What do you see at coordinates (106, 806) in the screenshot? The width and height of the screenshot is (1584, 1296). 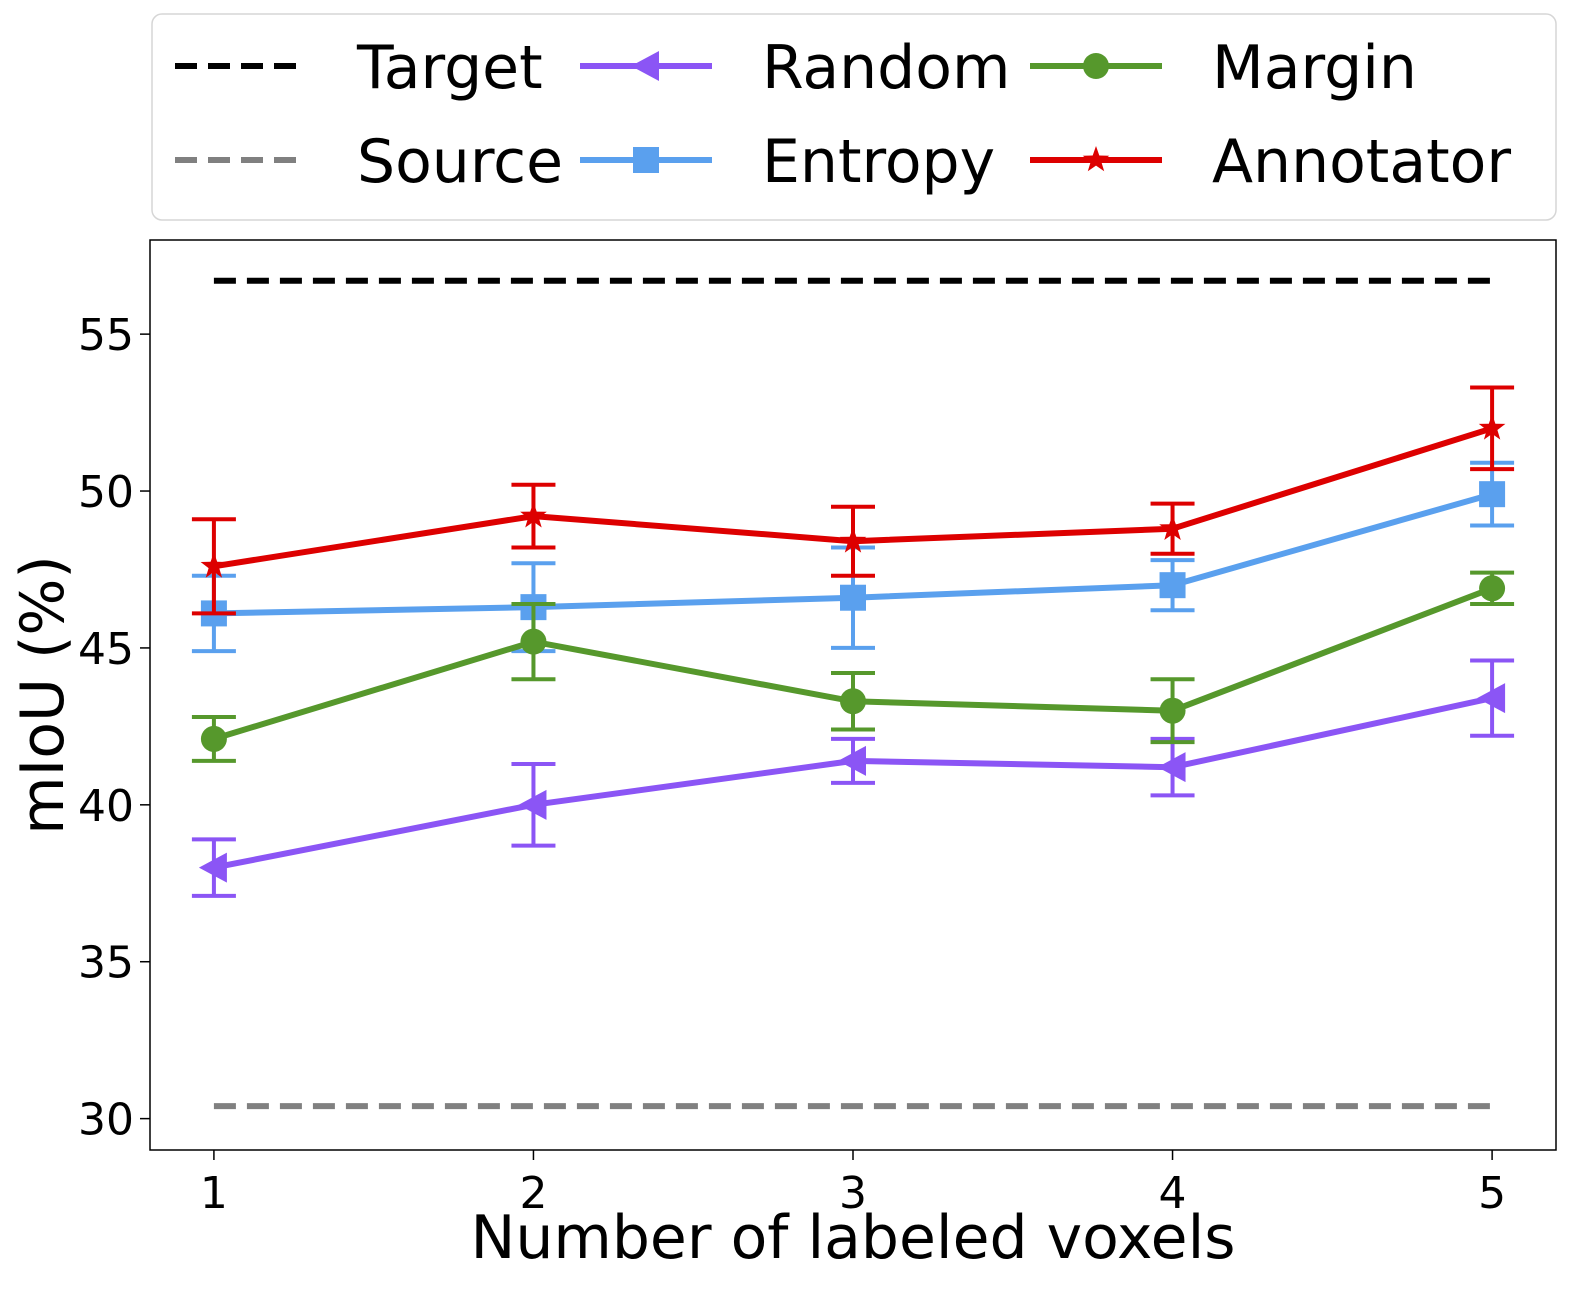 I see `y-tick-label: 40` at bounding box center [106, 806].